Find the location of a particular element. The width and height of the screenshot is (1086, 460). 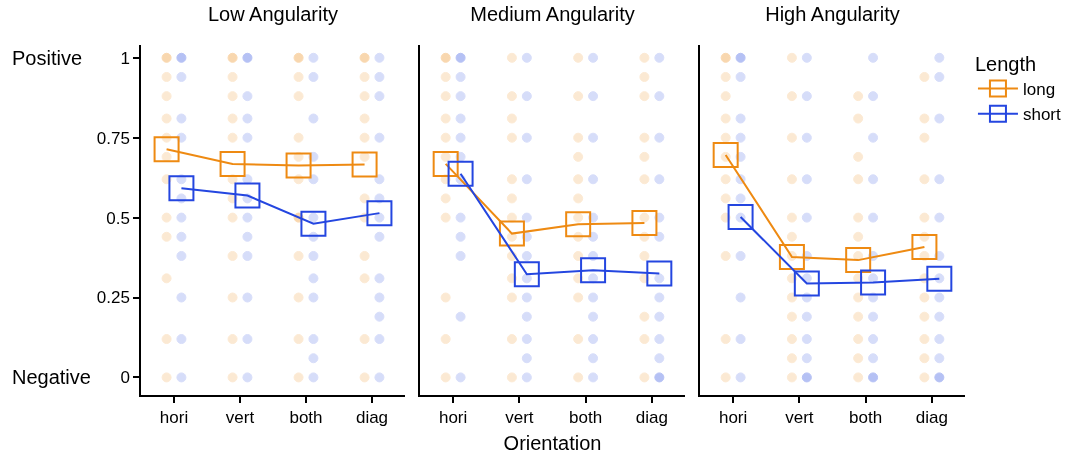

chart-title: Medium Angularity is located at coordinates (552, 13).